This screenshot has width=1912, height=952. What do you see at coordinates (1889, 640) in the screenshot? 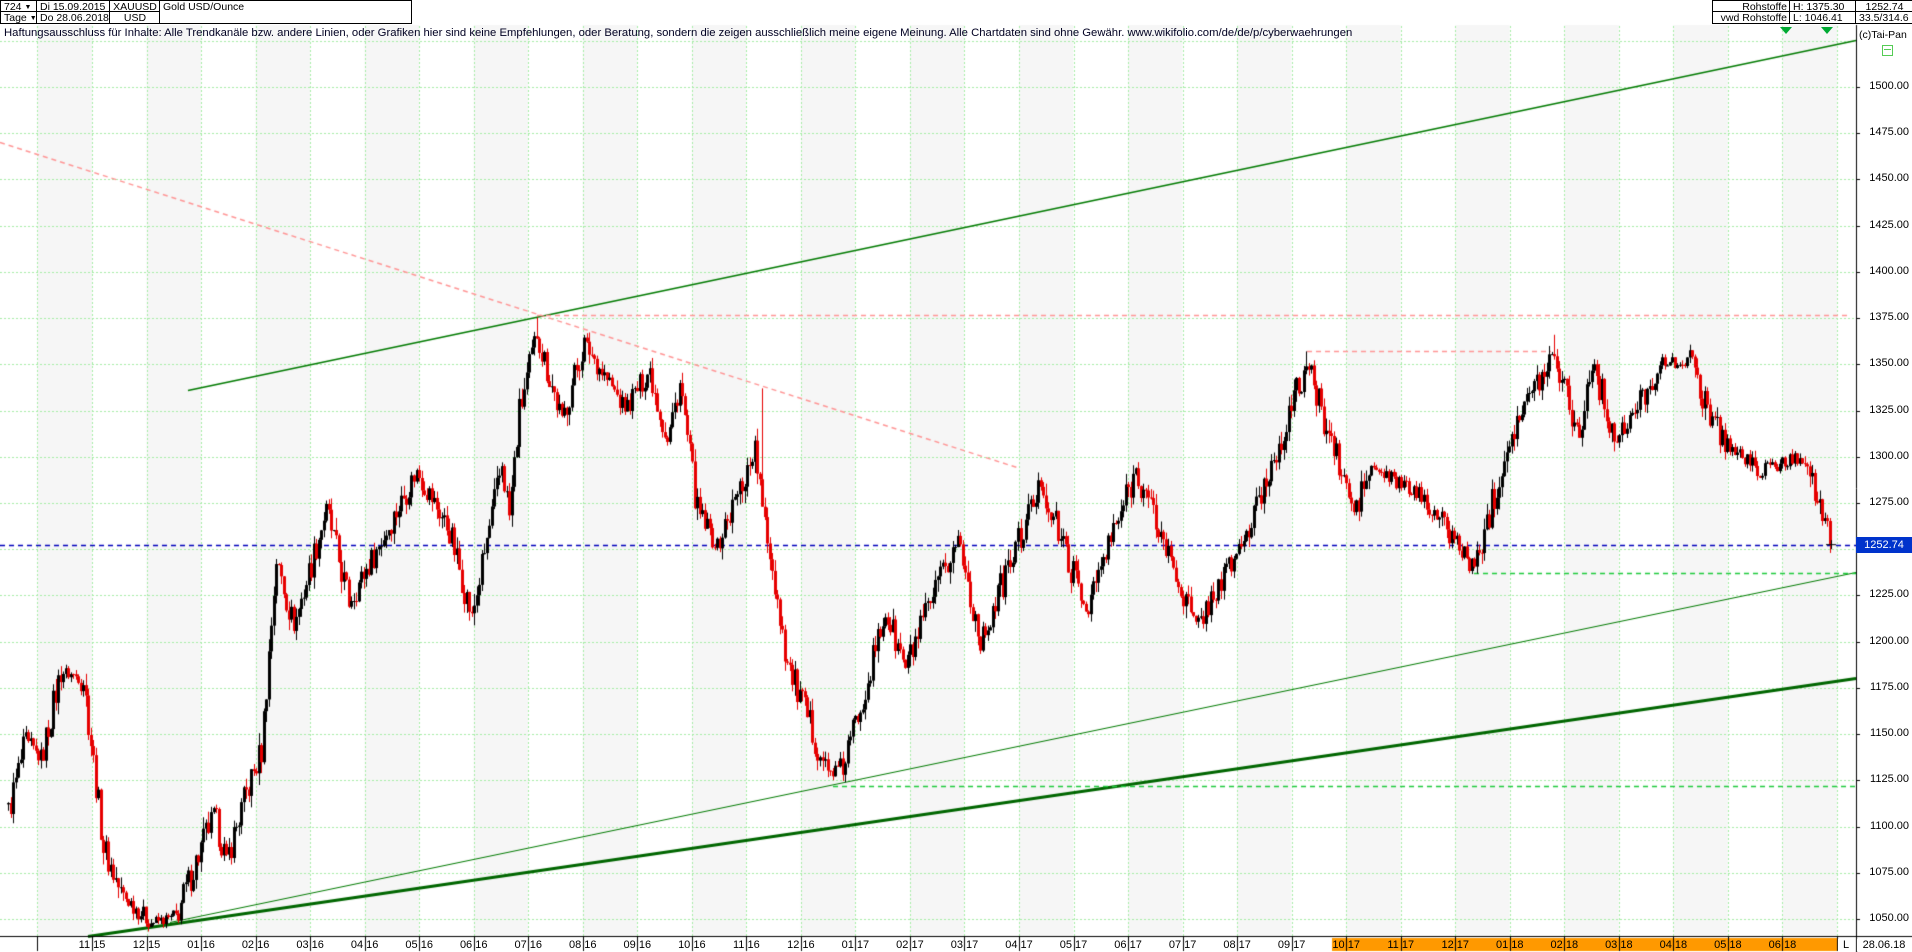
I see `price-axis-label: 1200.00` at bounding box center [1889, 640].